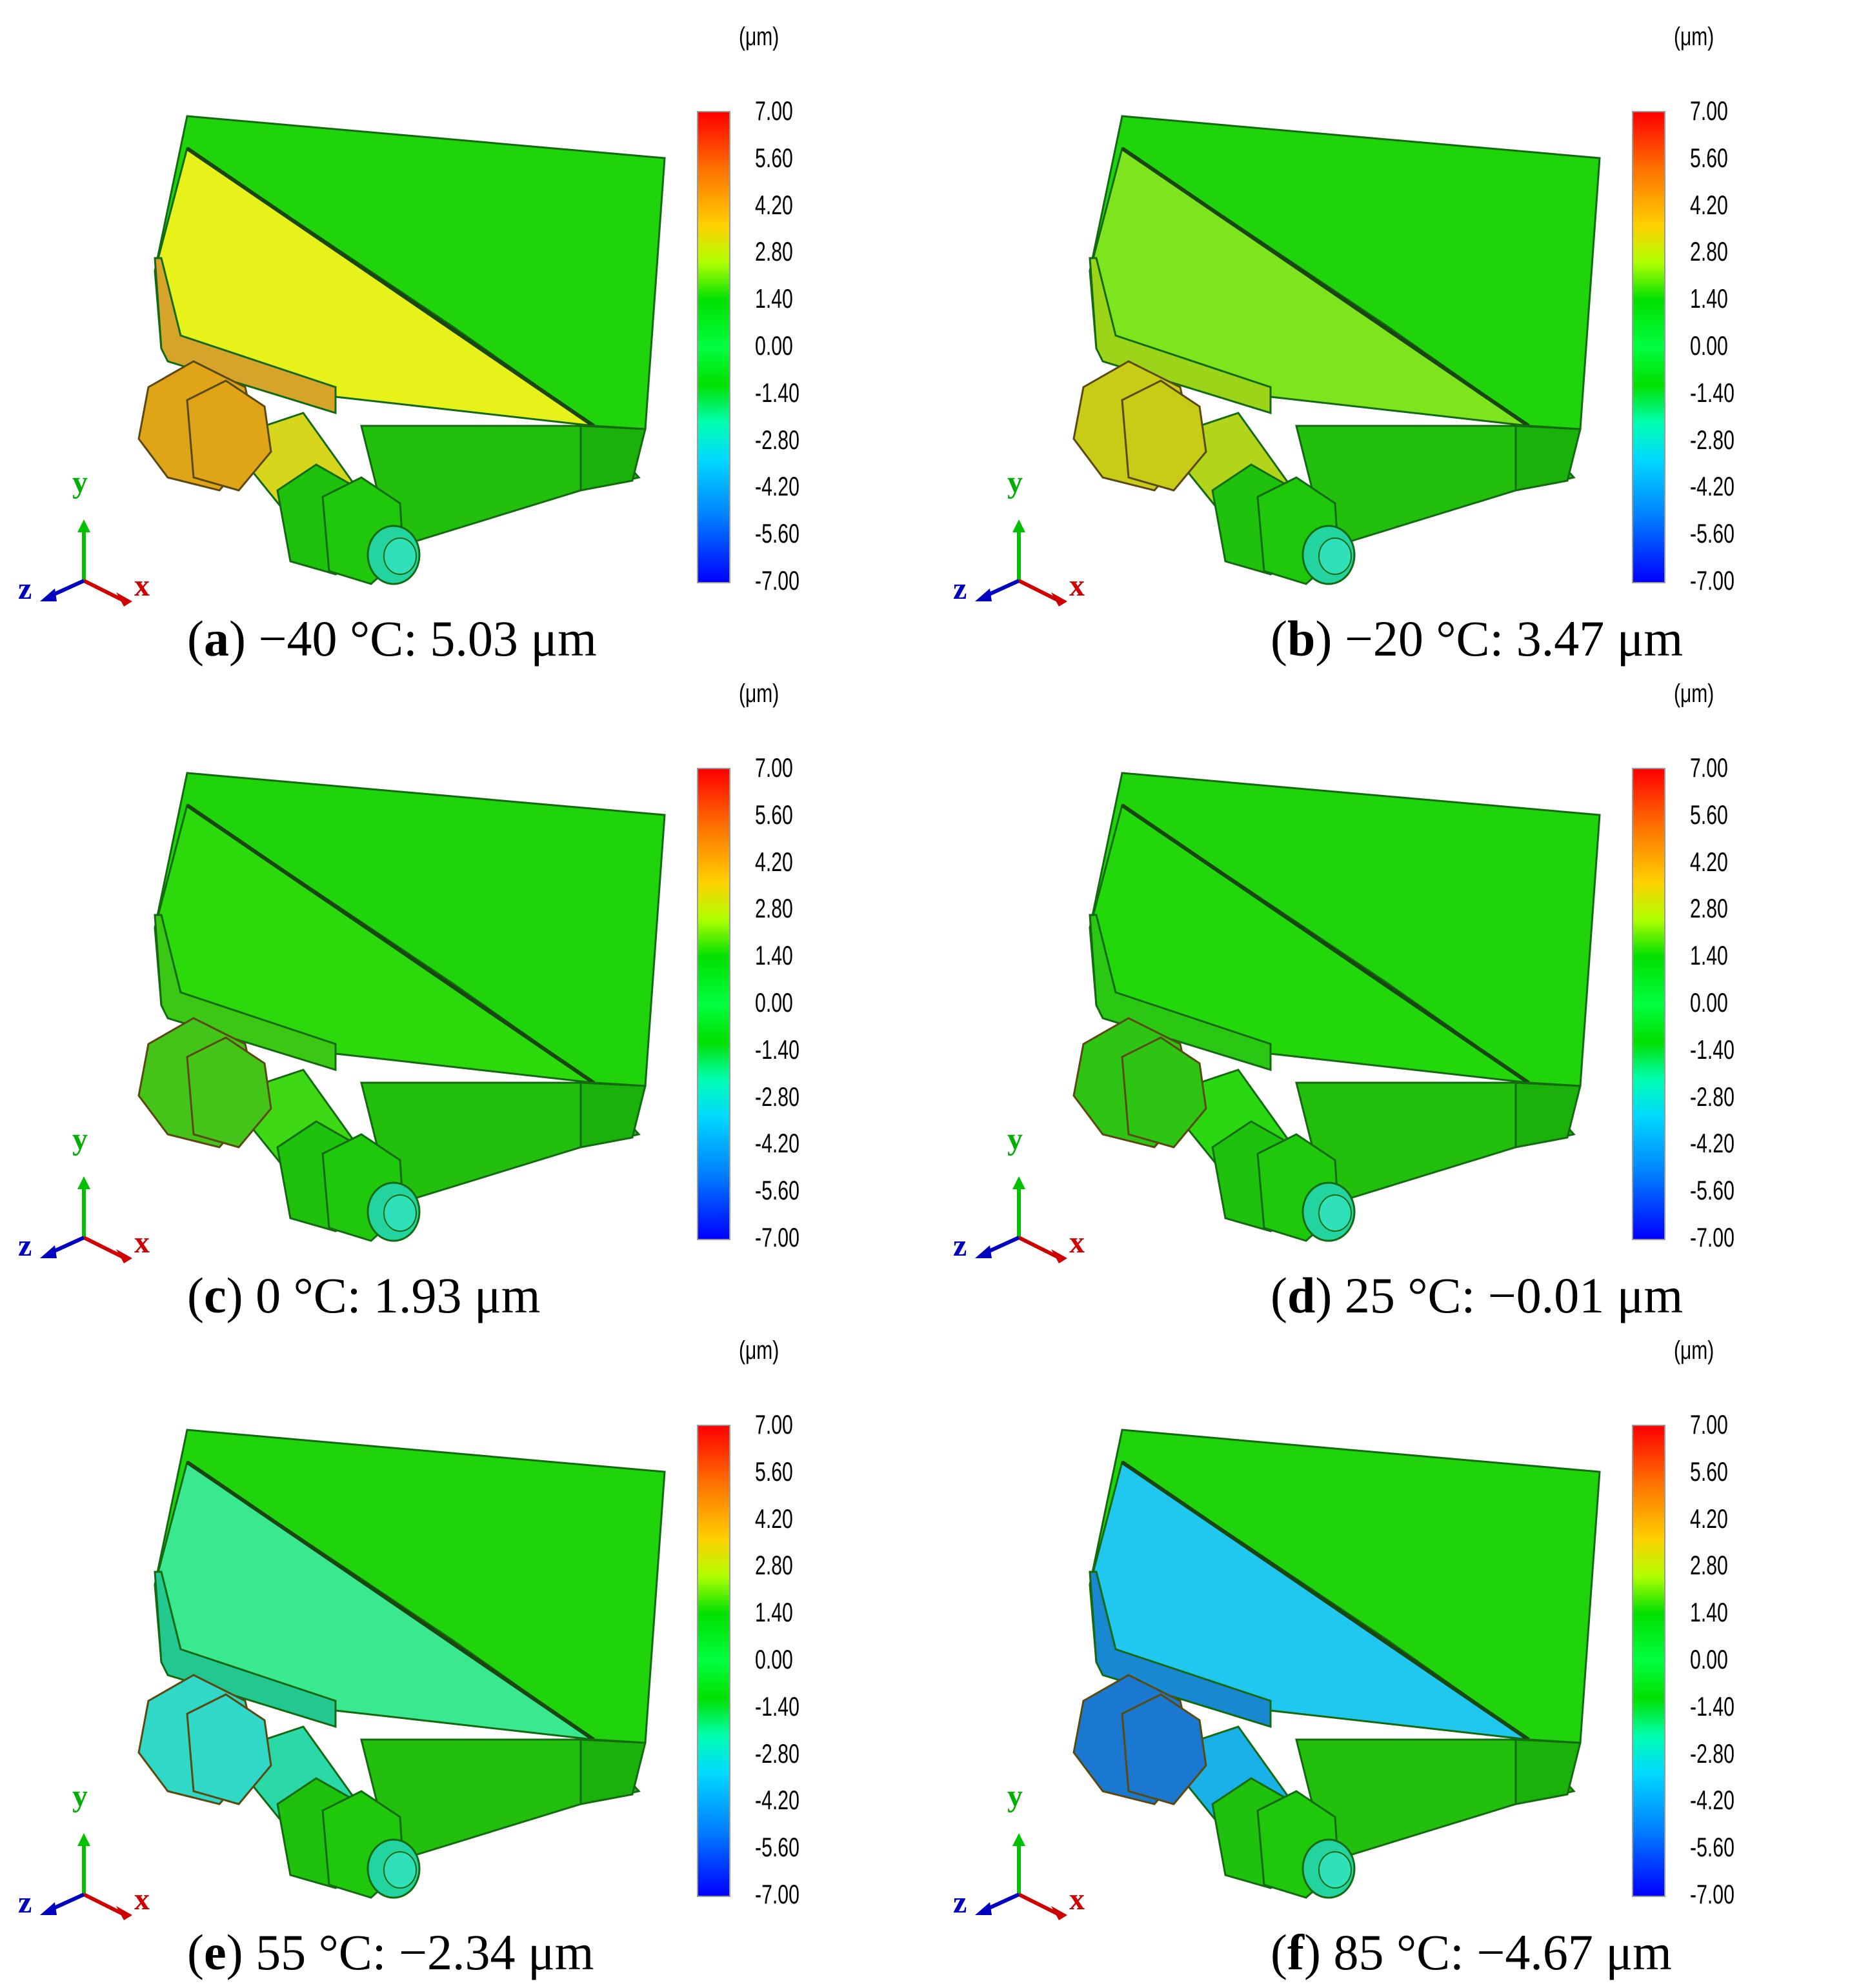 The width and height of the screenshot is (1870, 1988). Describe the element at coordinates (214, 1295) in the screenshot. I see `caption-letter: c` at that location.